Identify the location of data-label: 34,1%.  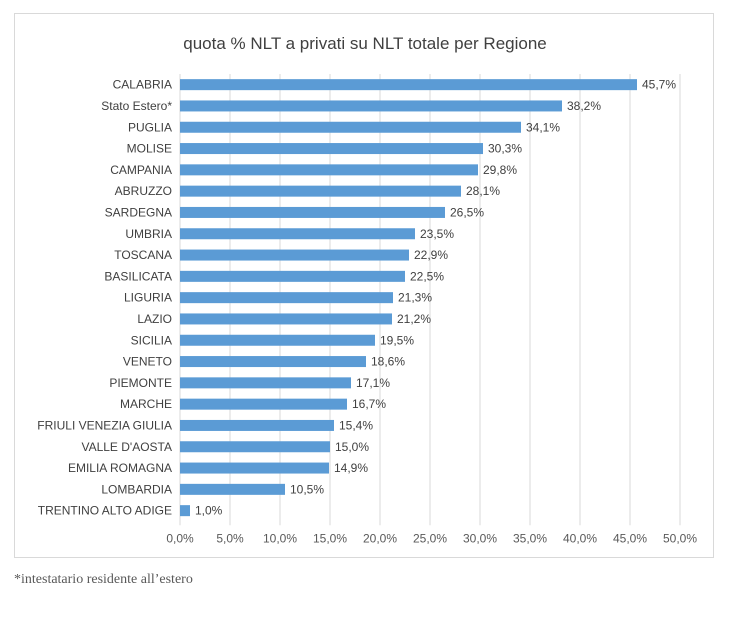
(543, 127).